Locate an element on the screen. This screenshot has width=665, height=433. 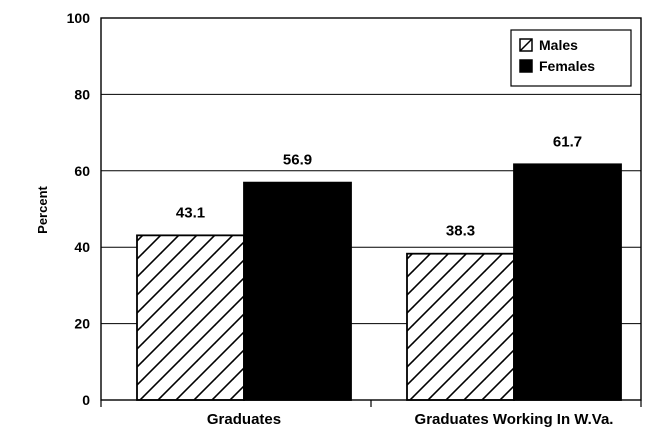
legend-hatch-line is located at coordinates (526, 45).